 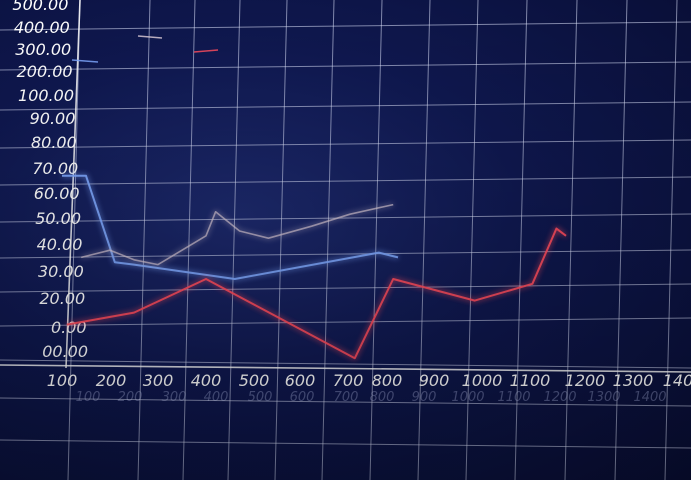 What do you see at coordinates (300, 380) in the screenshot?
I see `x-tick-label: 600` at bounding box center [300, 380].